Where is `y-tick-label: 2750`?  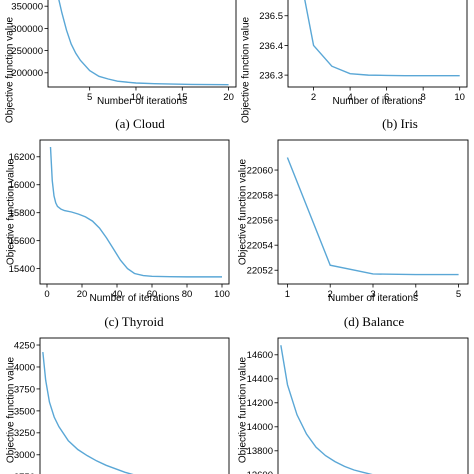
y-tick-label: 2750 is located at coordinates (24, 473).